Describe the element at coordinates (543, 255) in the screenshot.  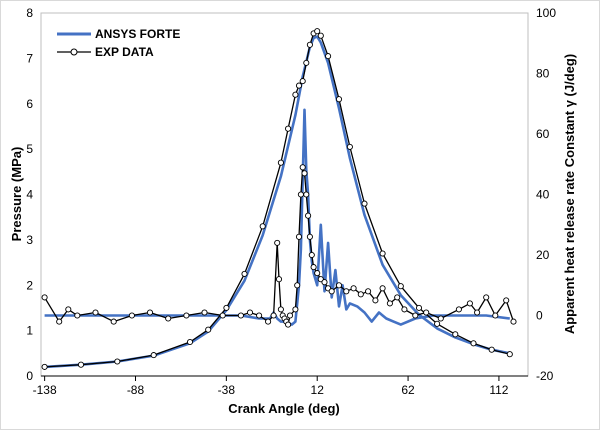
I see `y-right-tick-label: 20` at that location.